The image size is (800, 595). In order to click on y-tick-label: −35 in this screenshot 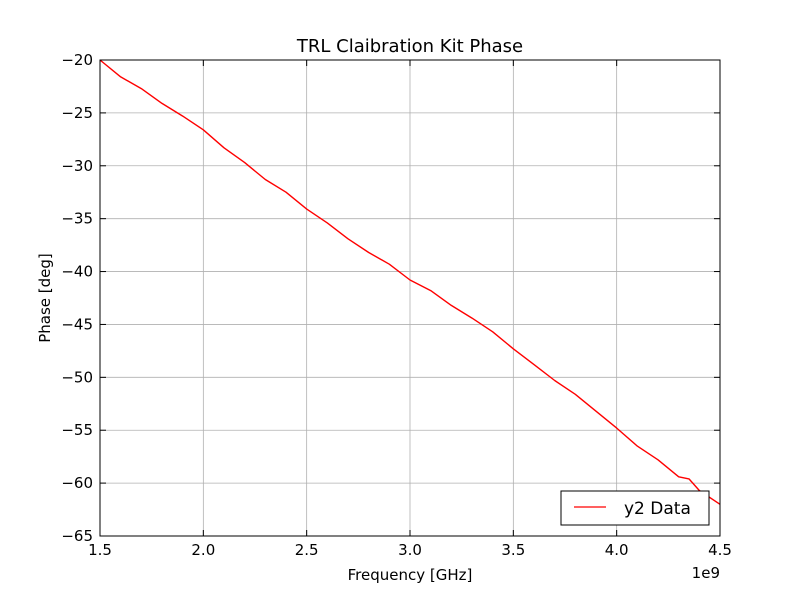, I will do `click(77, 219)`.